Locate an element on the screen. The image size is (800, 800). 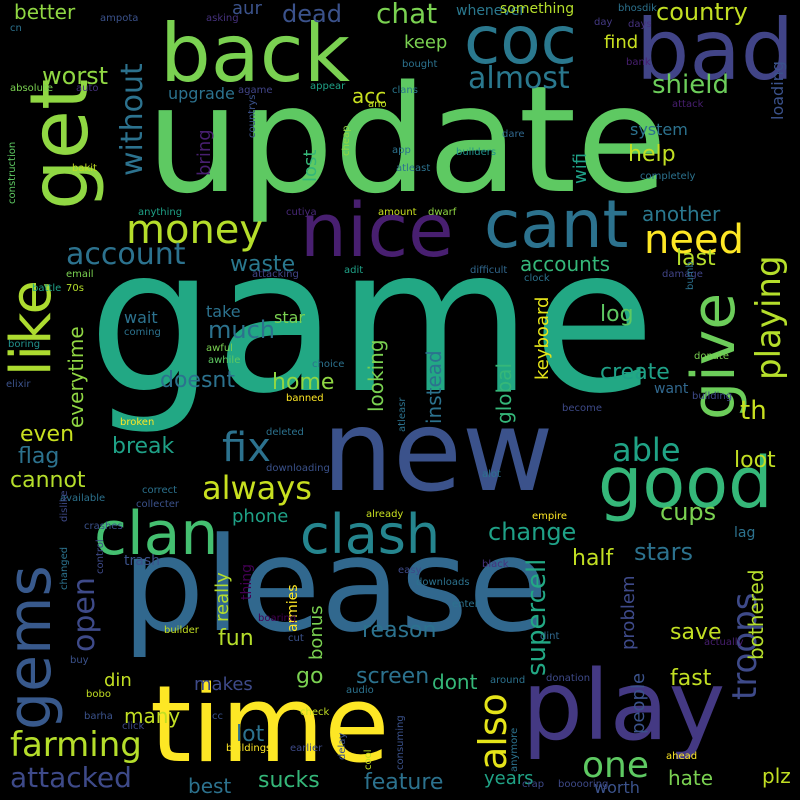
word-accounts: accounts is located at coordinates (565, 264).